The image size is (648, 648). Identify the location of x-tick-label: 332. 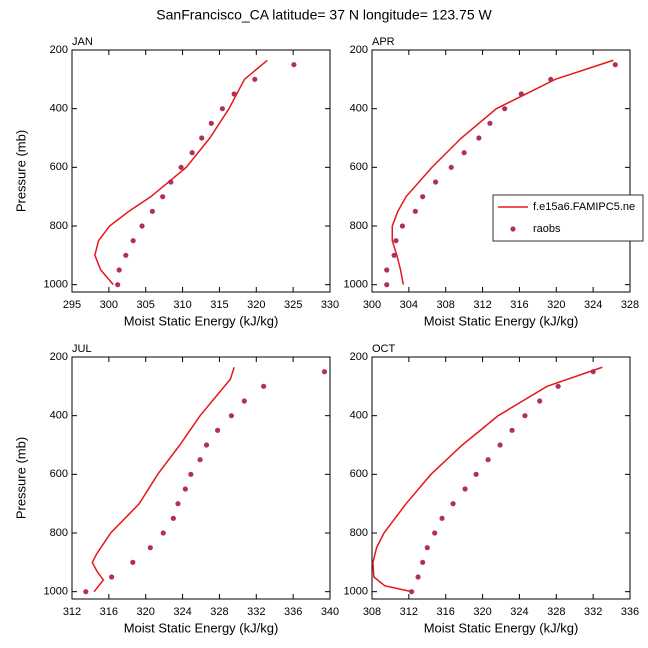
(256, 612).